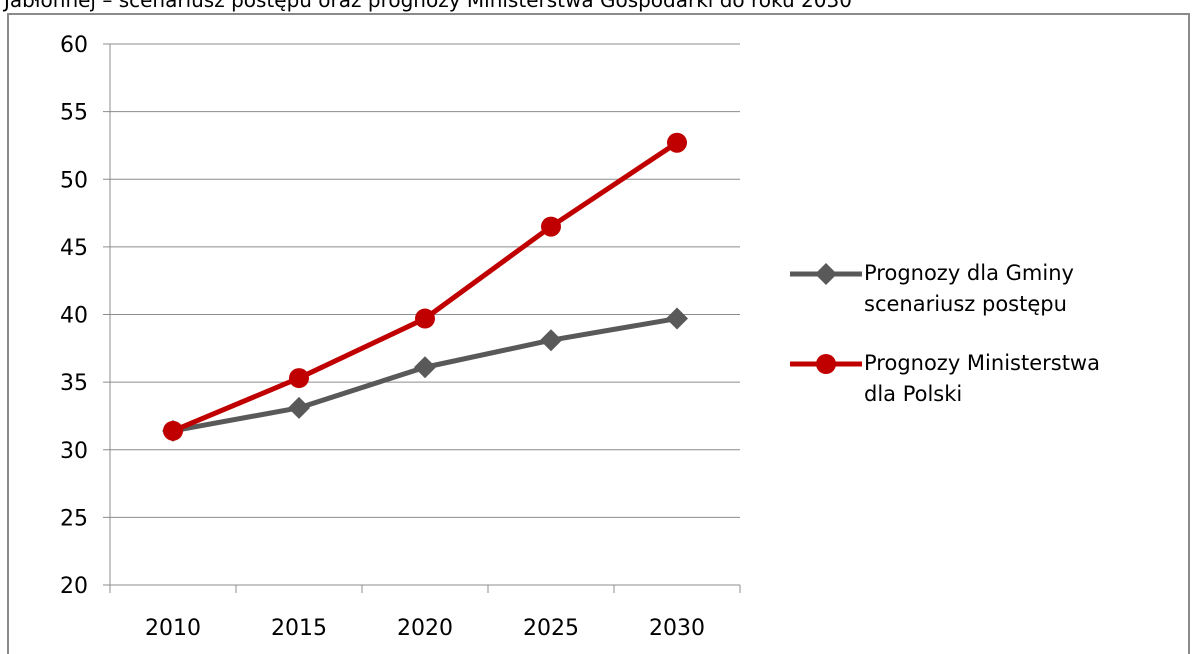 Image resolution: width=1197 pixels, height=654 pixels. I want to click on x-tick-label: 2020, so click(425, 628).